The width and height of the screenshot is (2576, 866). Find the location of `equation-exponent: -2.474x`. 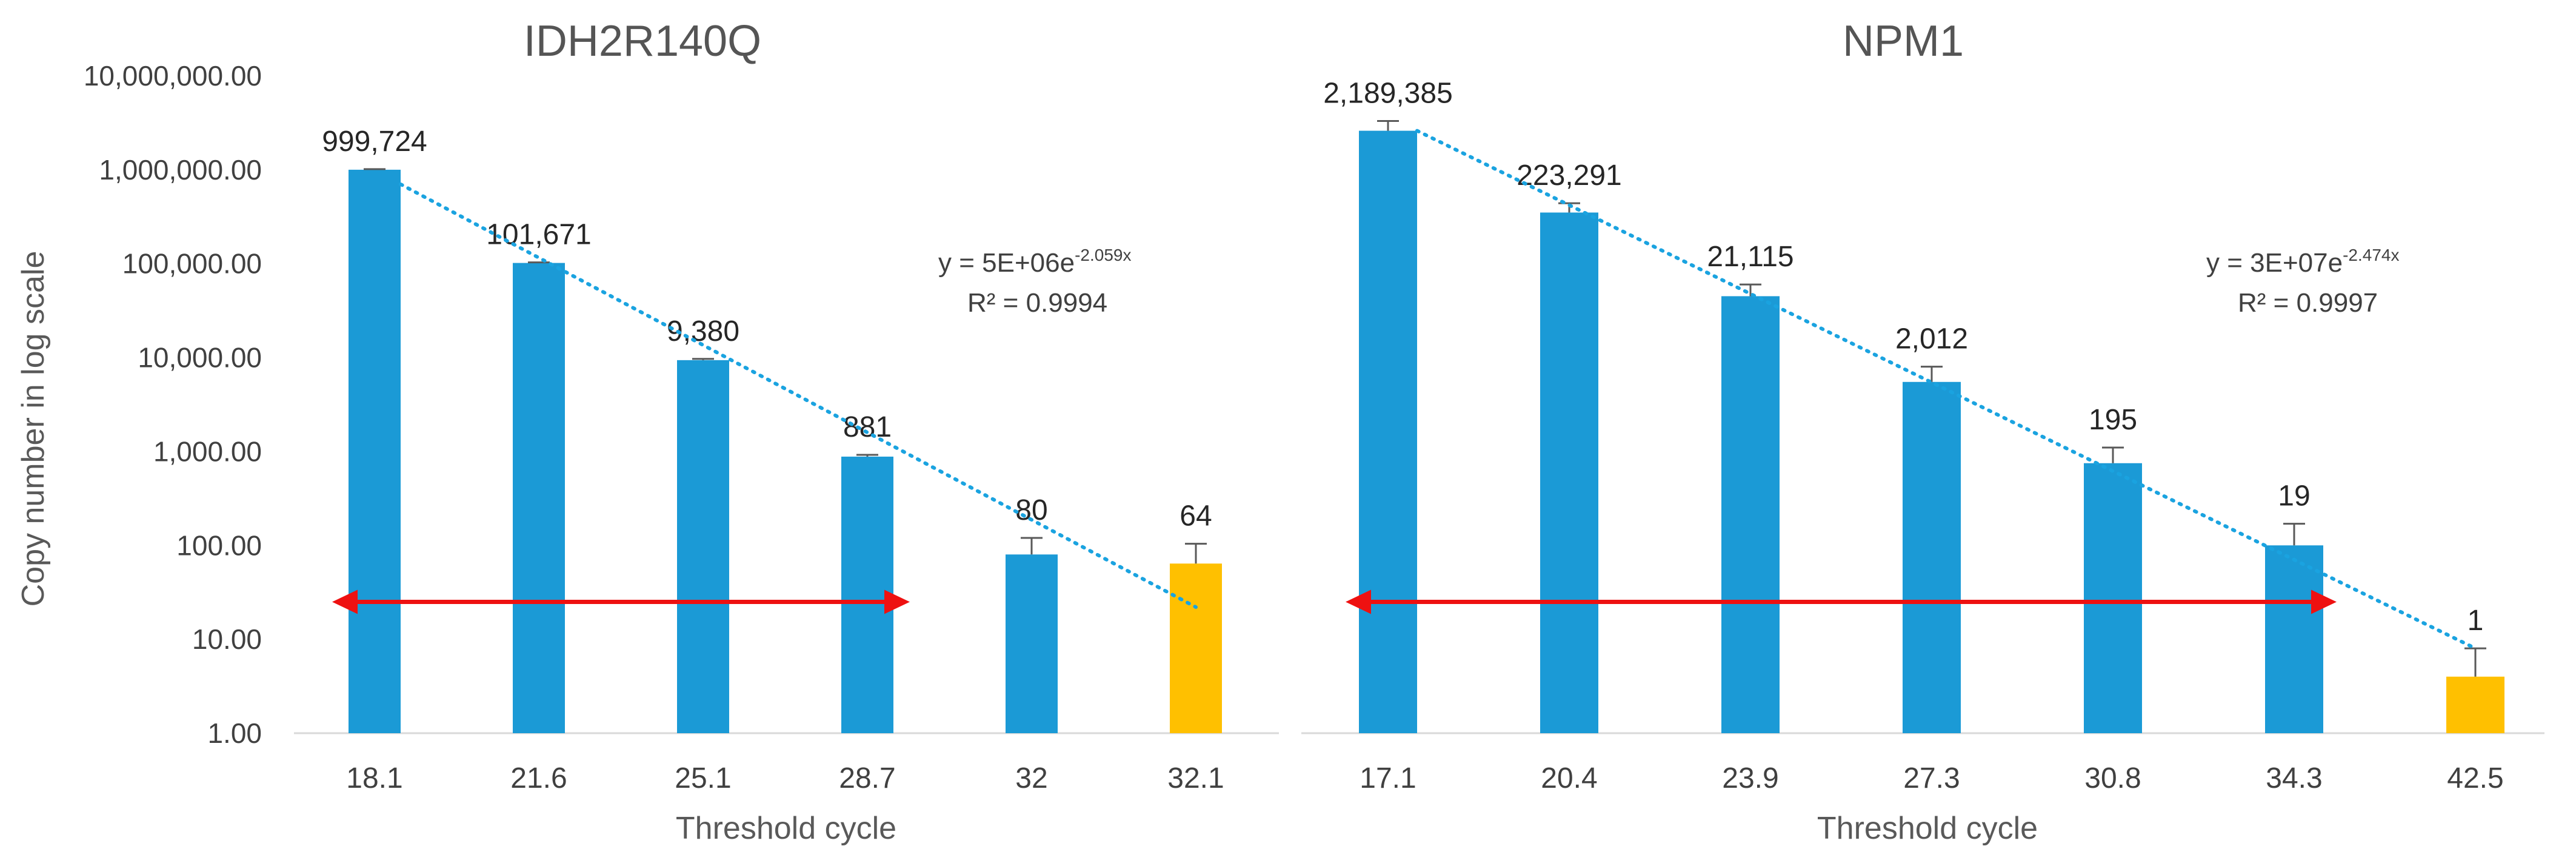

equation-exponent: -2.474x is located at coordinates (2371, 255).